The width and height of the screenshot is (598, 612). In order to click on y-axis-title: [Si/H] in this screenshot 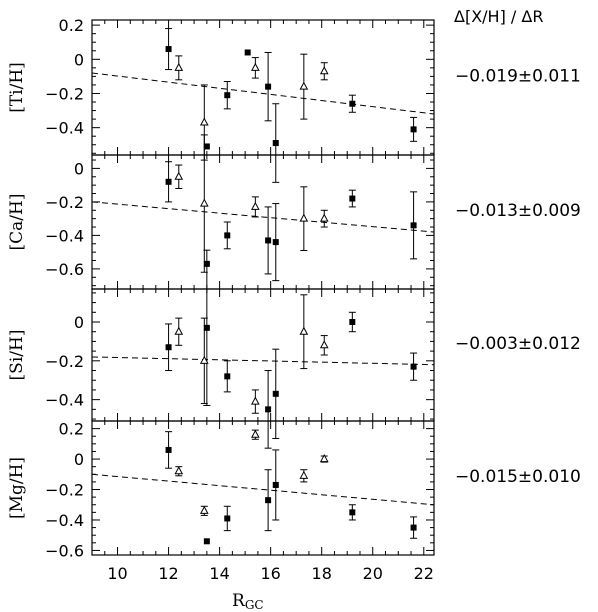, I will do `click(17, 355)`.